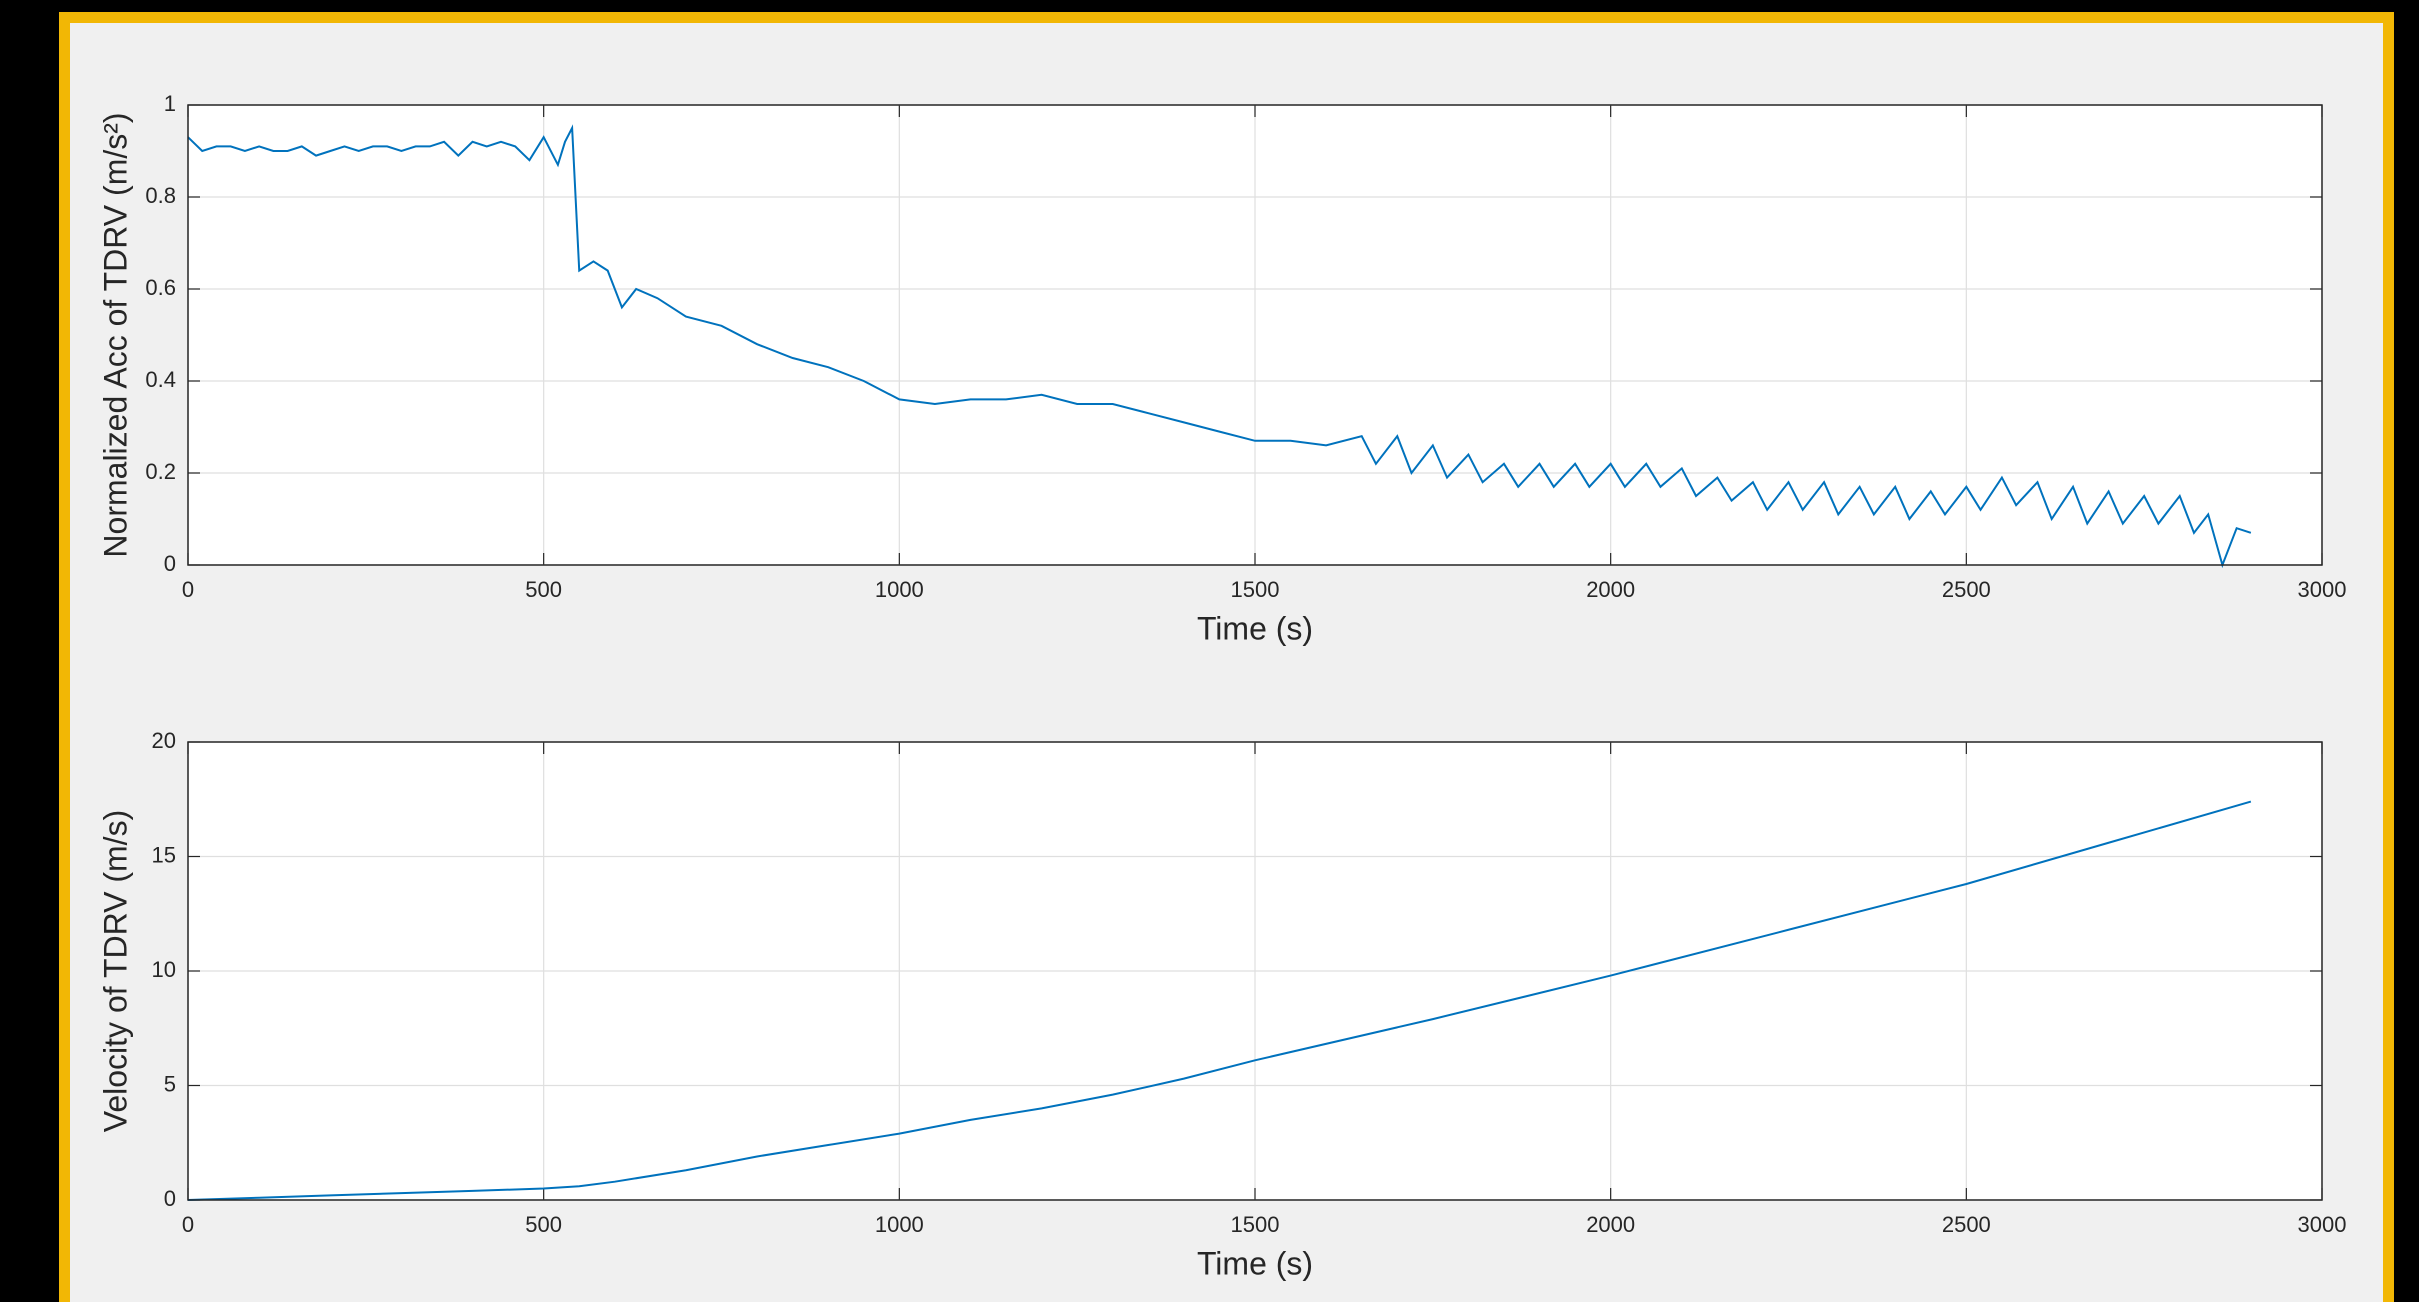 The width and height of the screenshot is (2419, 1302). I want to click on y-axis-label: Velocity of TDRV (m/s), so click(115, 971).